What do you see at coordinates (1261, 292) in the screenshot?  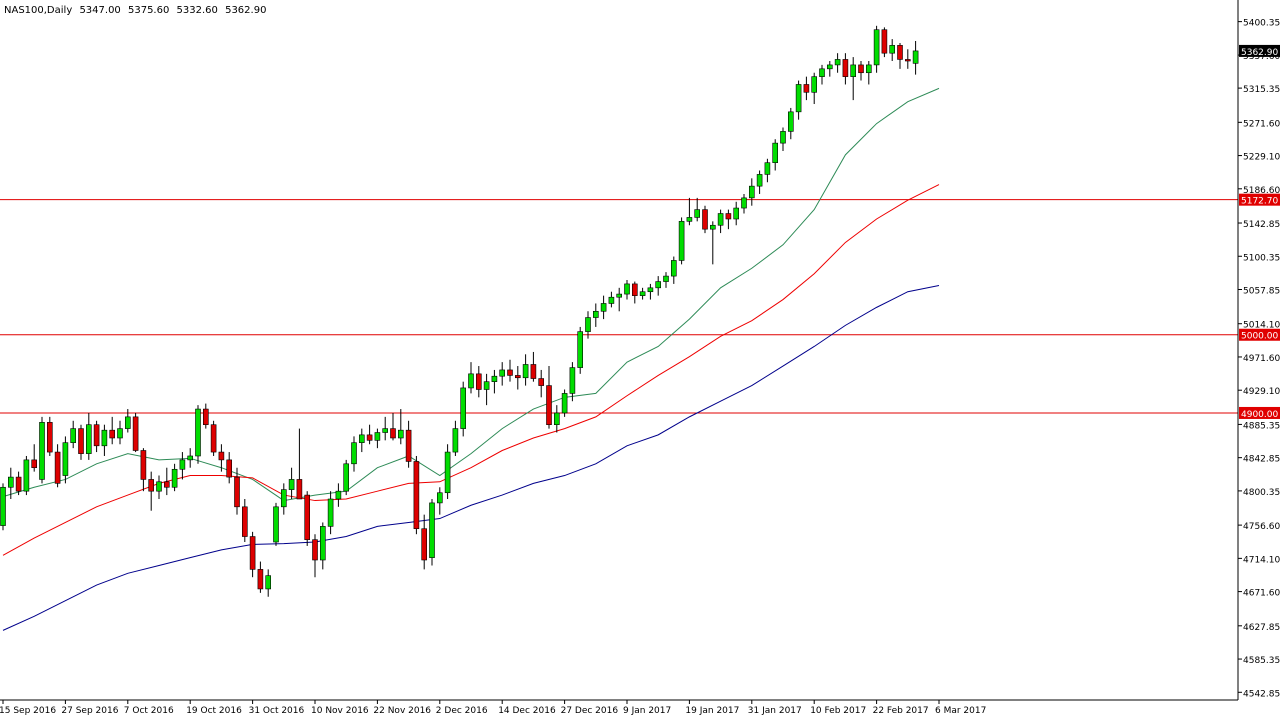 I see `y-tick-label: 5057.85` at bounding box center [1261, 292].